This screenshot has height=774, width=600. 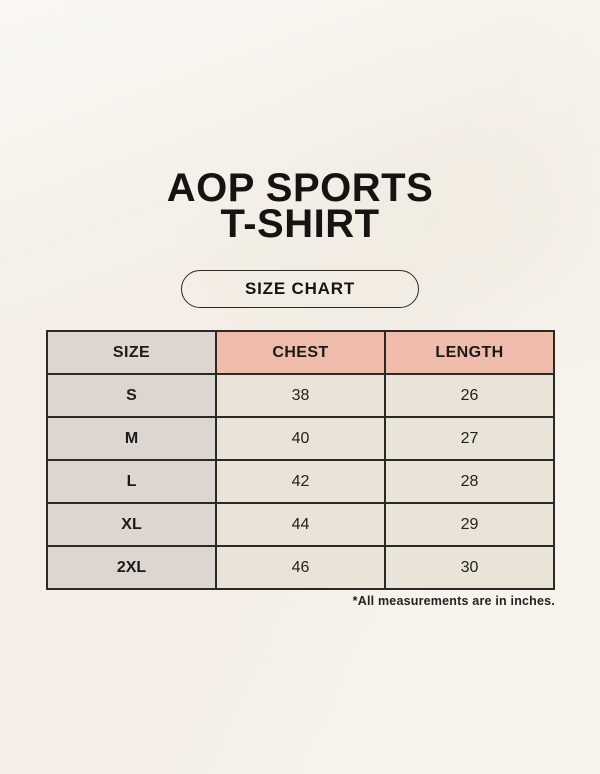 I want to click on measurement-cell: 27, so click(x=469, y=438).